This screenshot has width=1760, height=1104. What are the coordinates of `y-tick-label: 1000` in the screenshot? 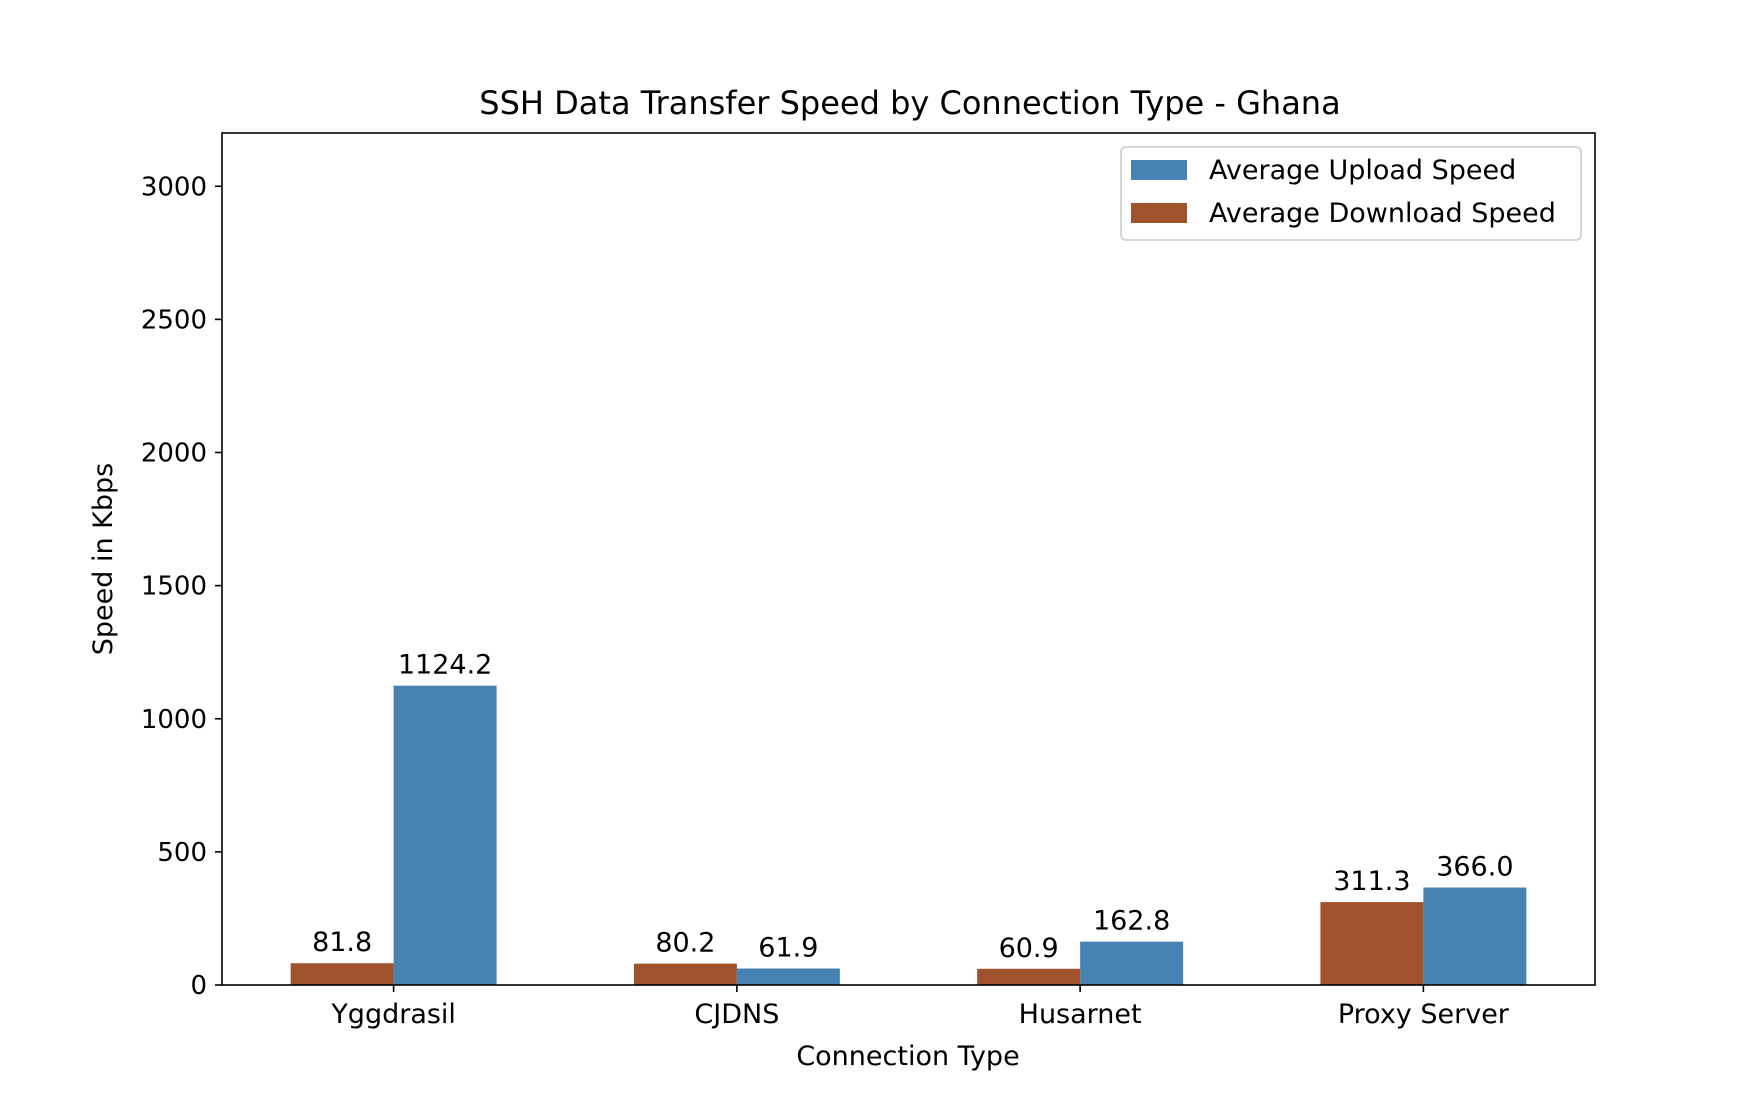 It's located at (174, 720).